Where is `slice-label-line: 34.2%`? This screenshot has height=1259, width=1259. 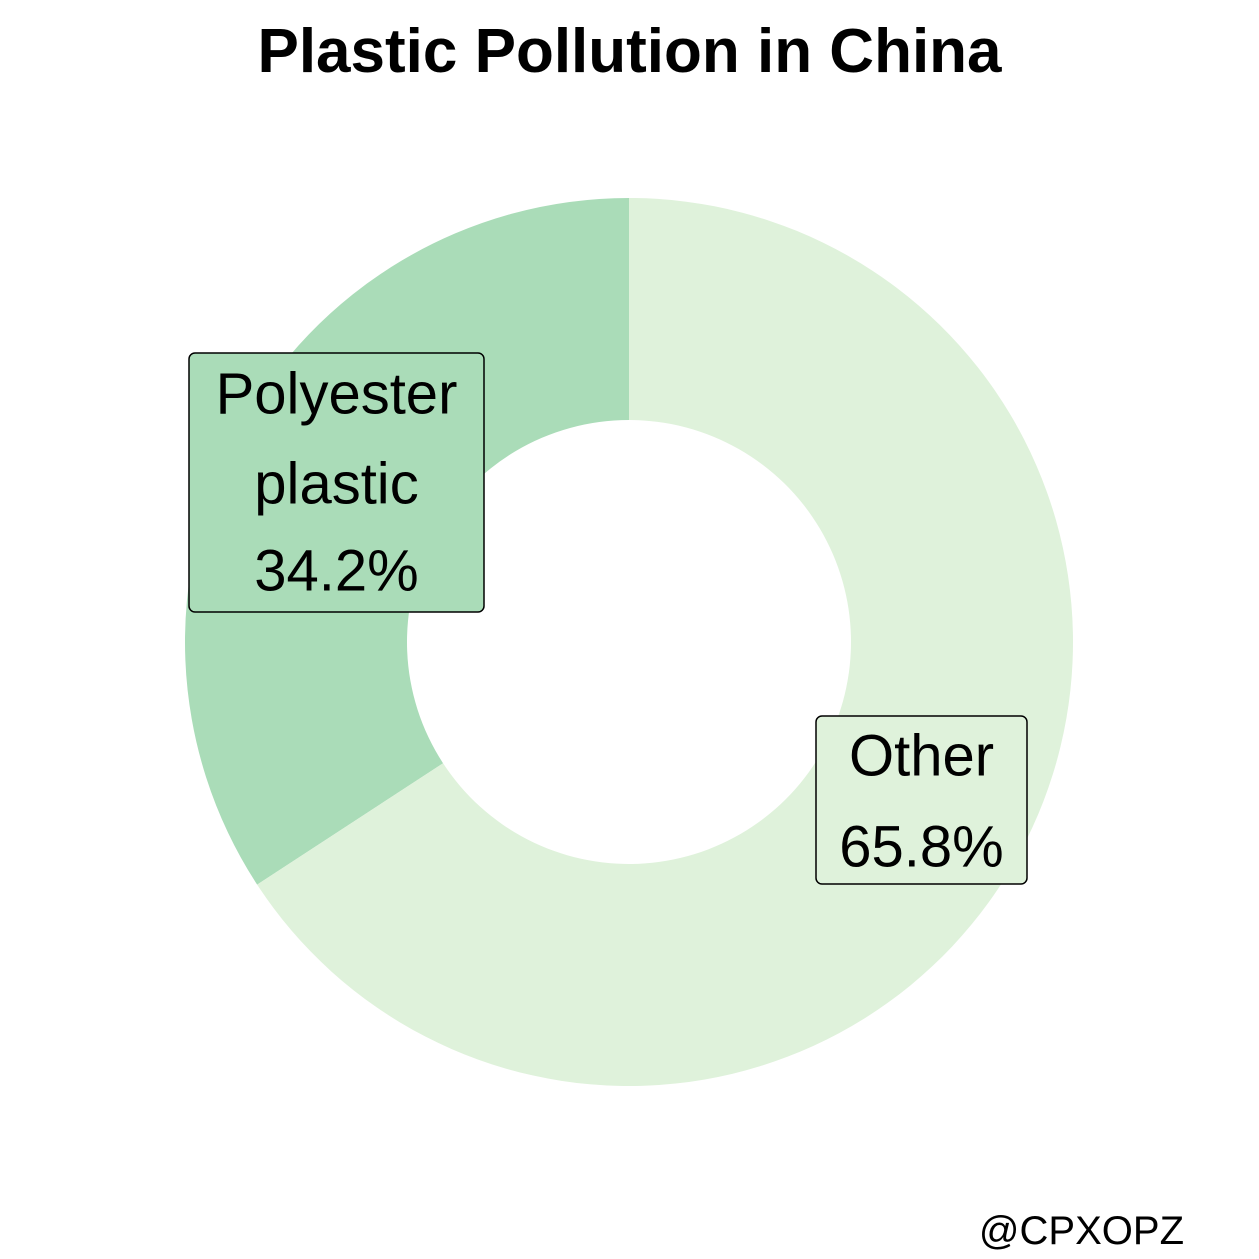
slice-label-line: 34.2% is located at coordinates (336, 570).